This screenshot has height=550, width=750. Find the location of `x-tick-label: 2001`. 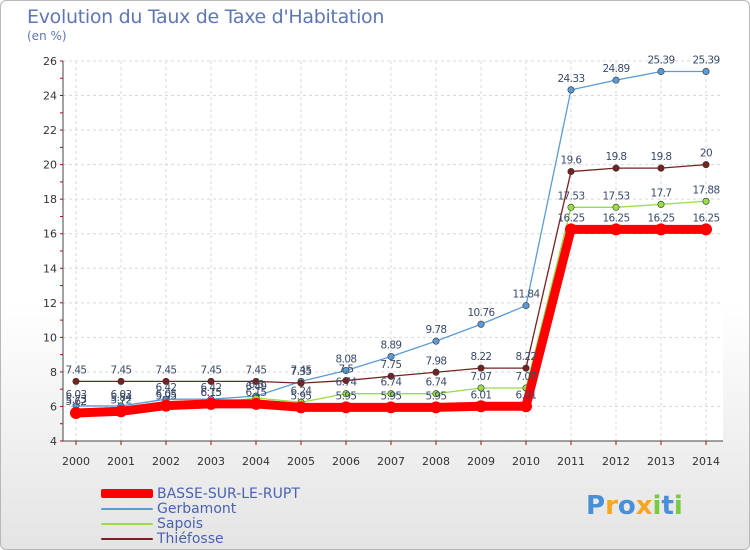

x-tick-label: 2001 is located at coordinates (121, 461).